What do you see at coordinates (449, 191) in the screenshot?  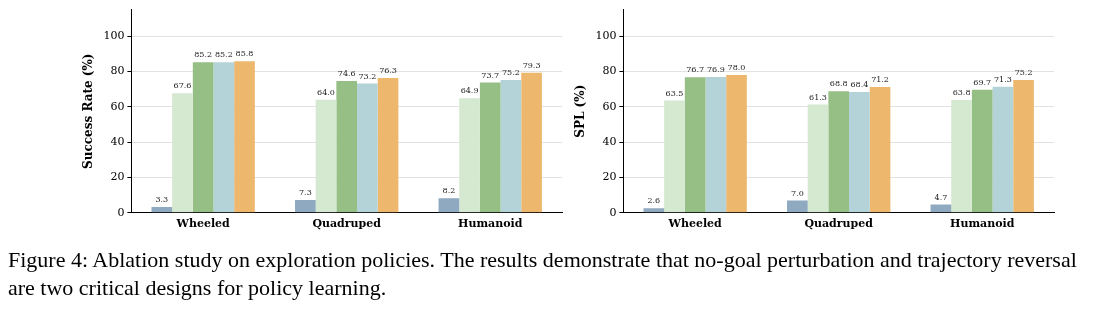 I see `data-label: 8.2` at bounding box center [449, 191].